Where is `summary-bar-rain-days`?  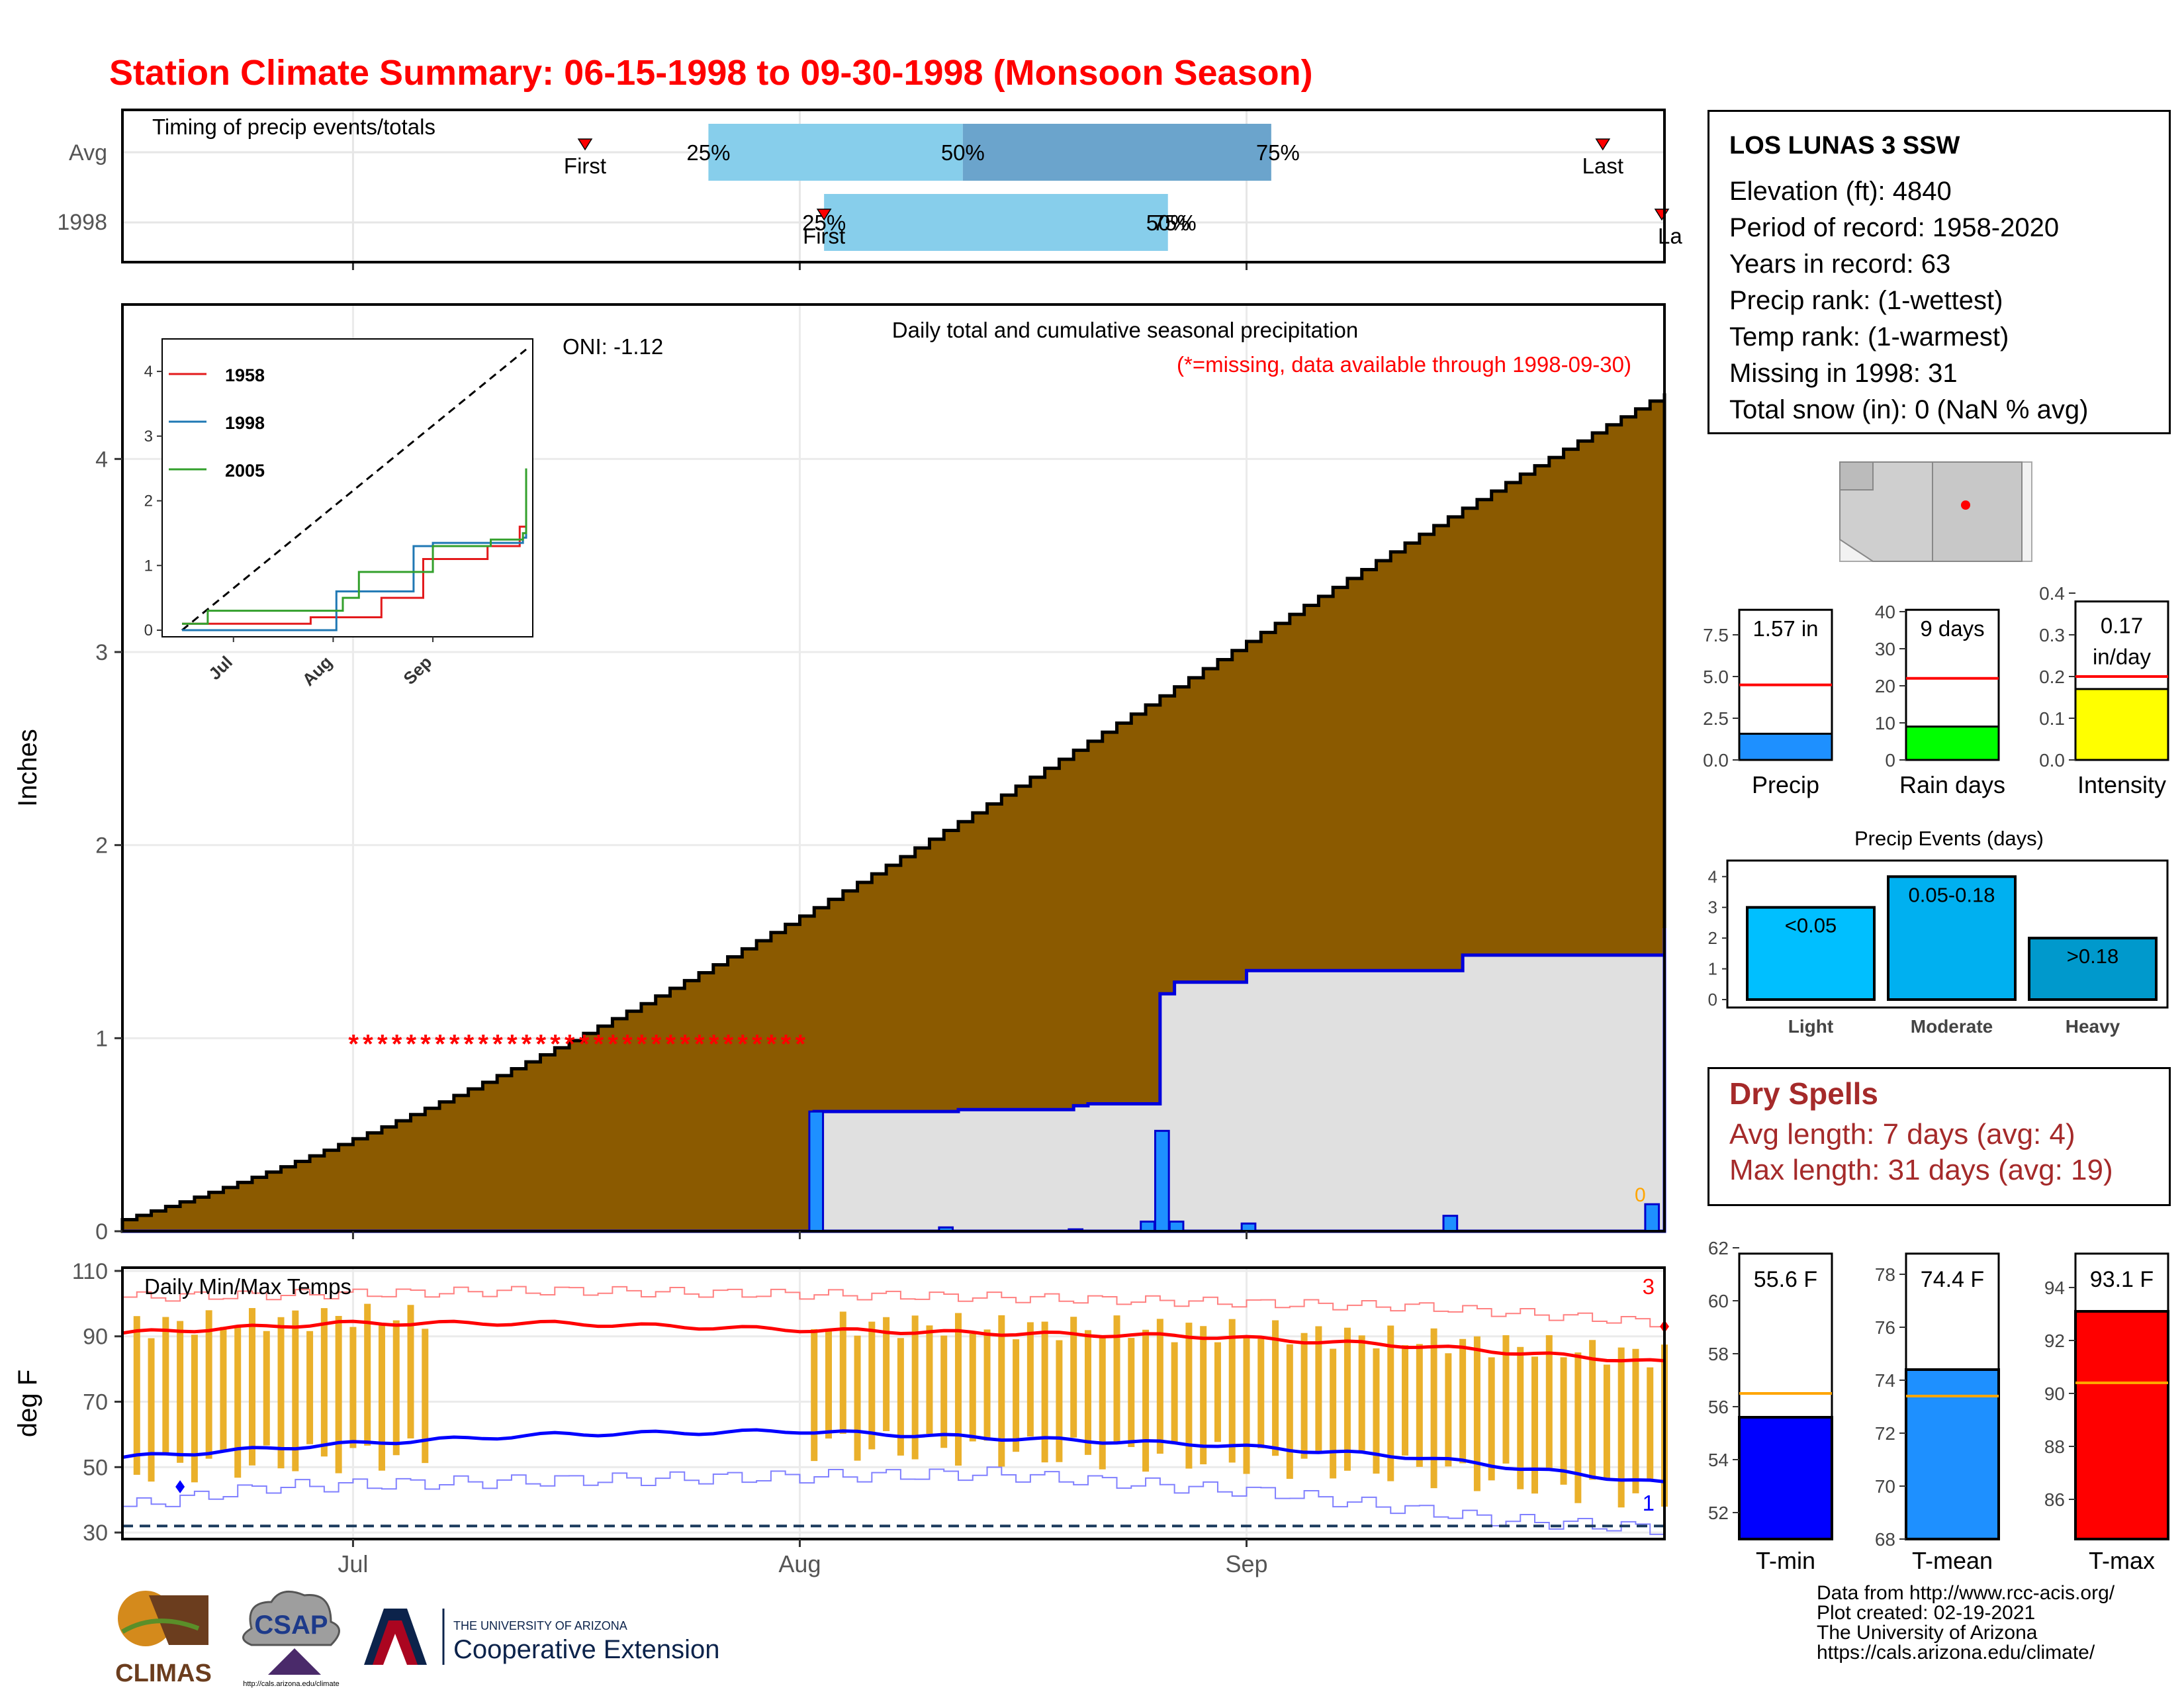 summary-bar-rain-days is located at coordinates (1952, 743).